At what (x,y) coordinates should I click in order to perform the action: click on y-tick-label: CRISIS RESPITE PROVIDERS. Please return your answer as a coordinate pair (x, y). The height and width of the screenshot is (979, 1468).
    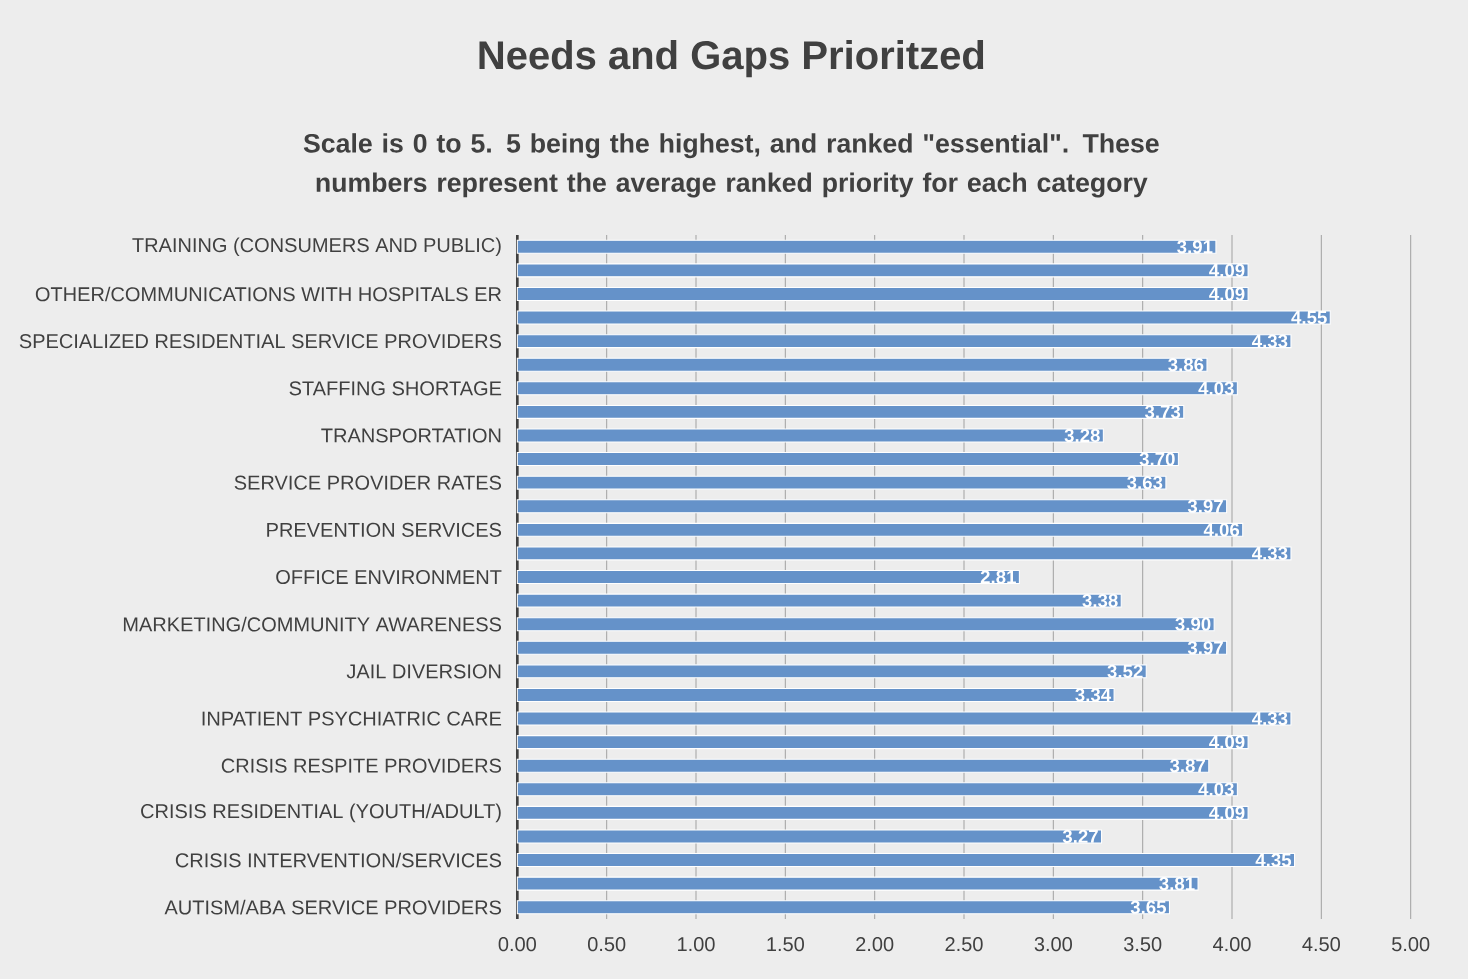
    Looking at the image, I should click on (361, 765).